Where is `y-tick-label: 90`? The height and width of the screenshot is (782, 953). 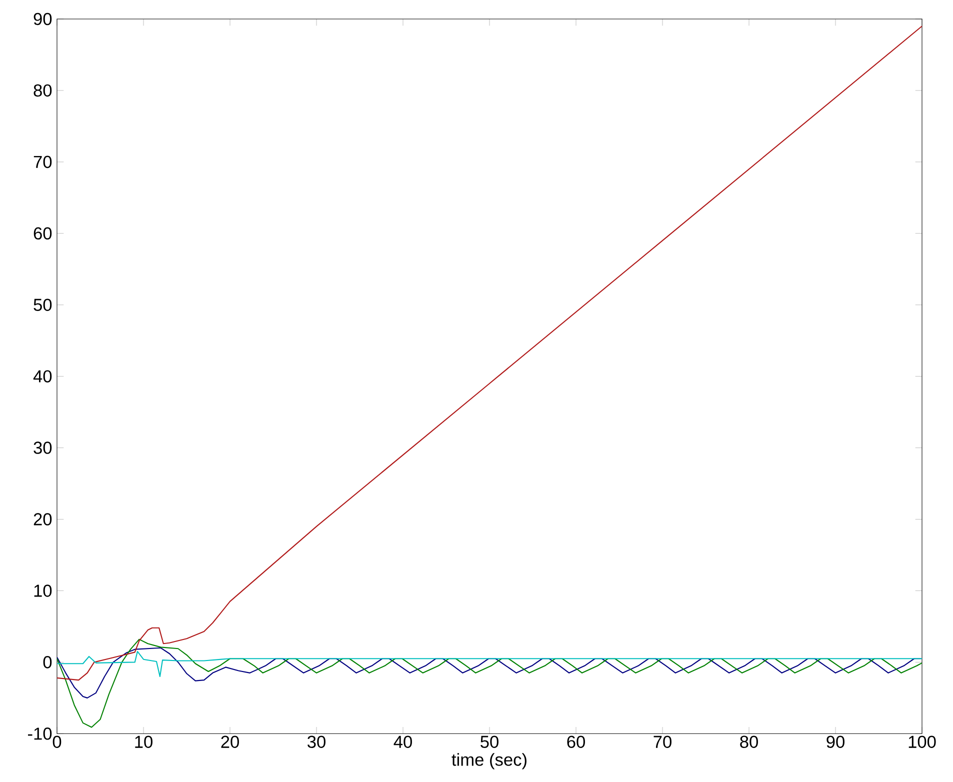 y-tick-label: 90 is located at coordinates (43, 19).